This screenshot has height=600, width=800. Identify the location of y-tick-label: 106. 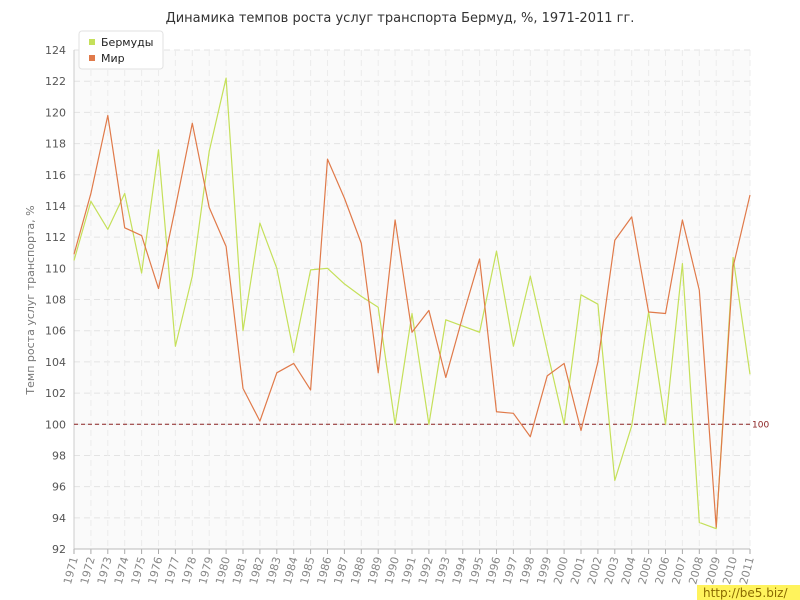
(55, 331).